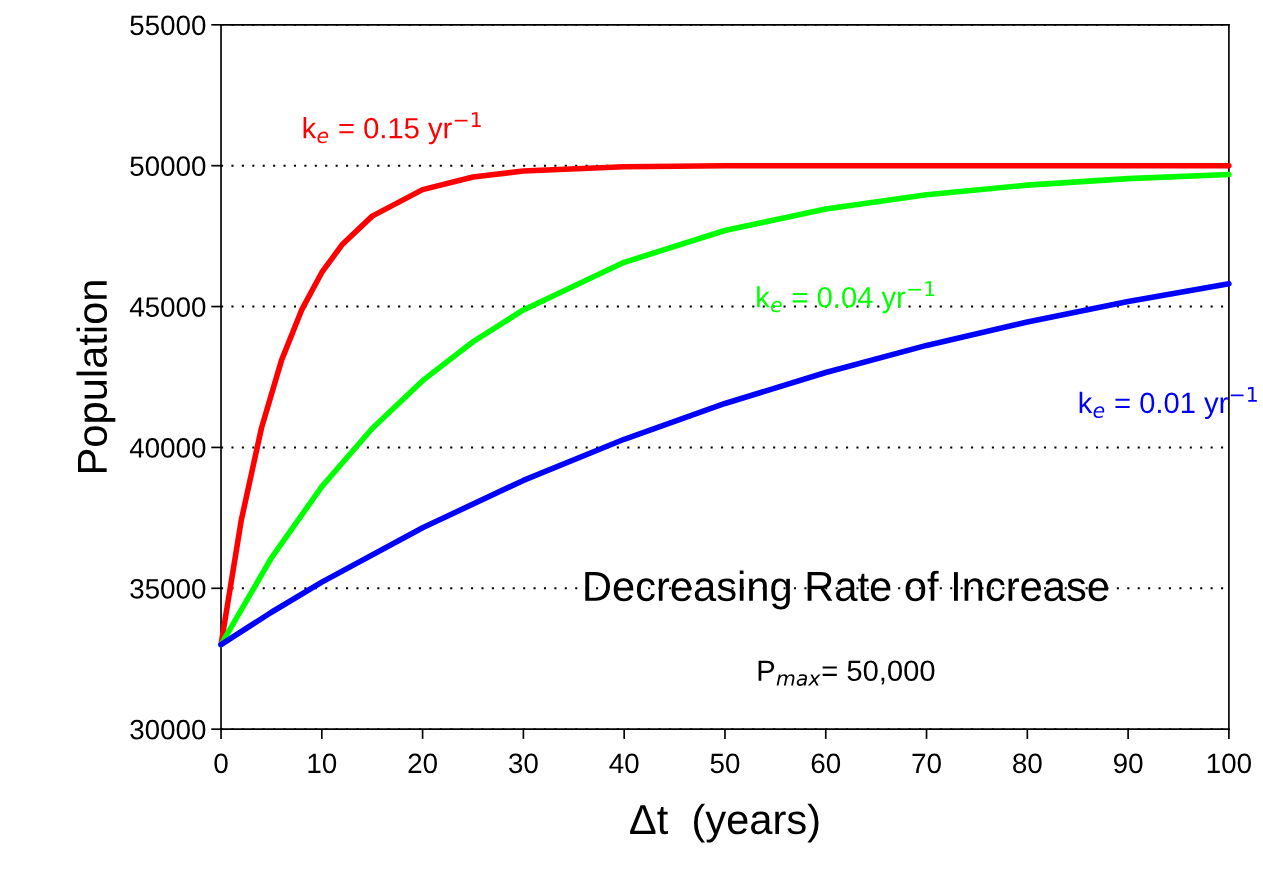 This screenshot has height=886, width=1263. What do you see at coordinates (624, 763) in the screenshot?
I see `x-tick-label: 40` at bounding box center [624, 763].